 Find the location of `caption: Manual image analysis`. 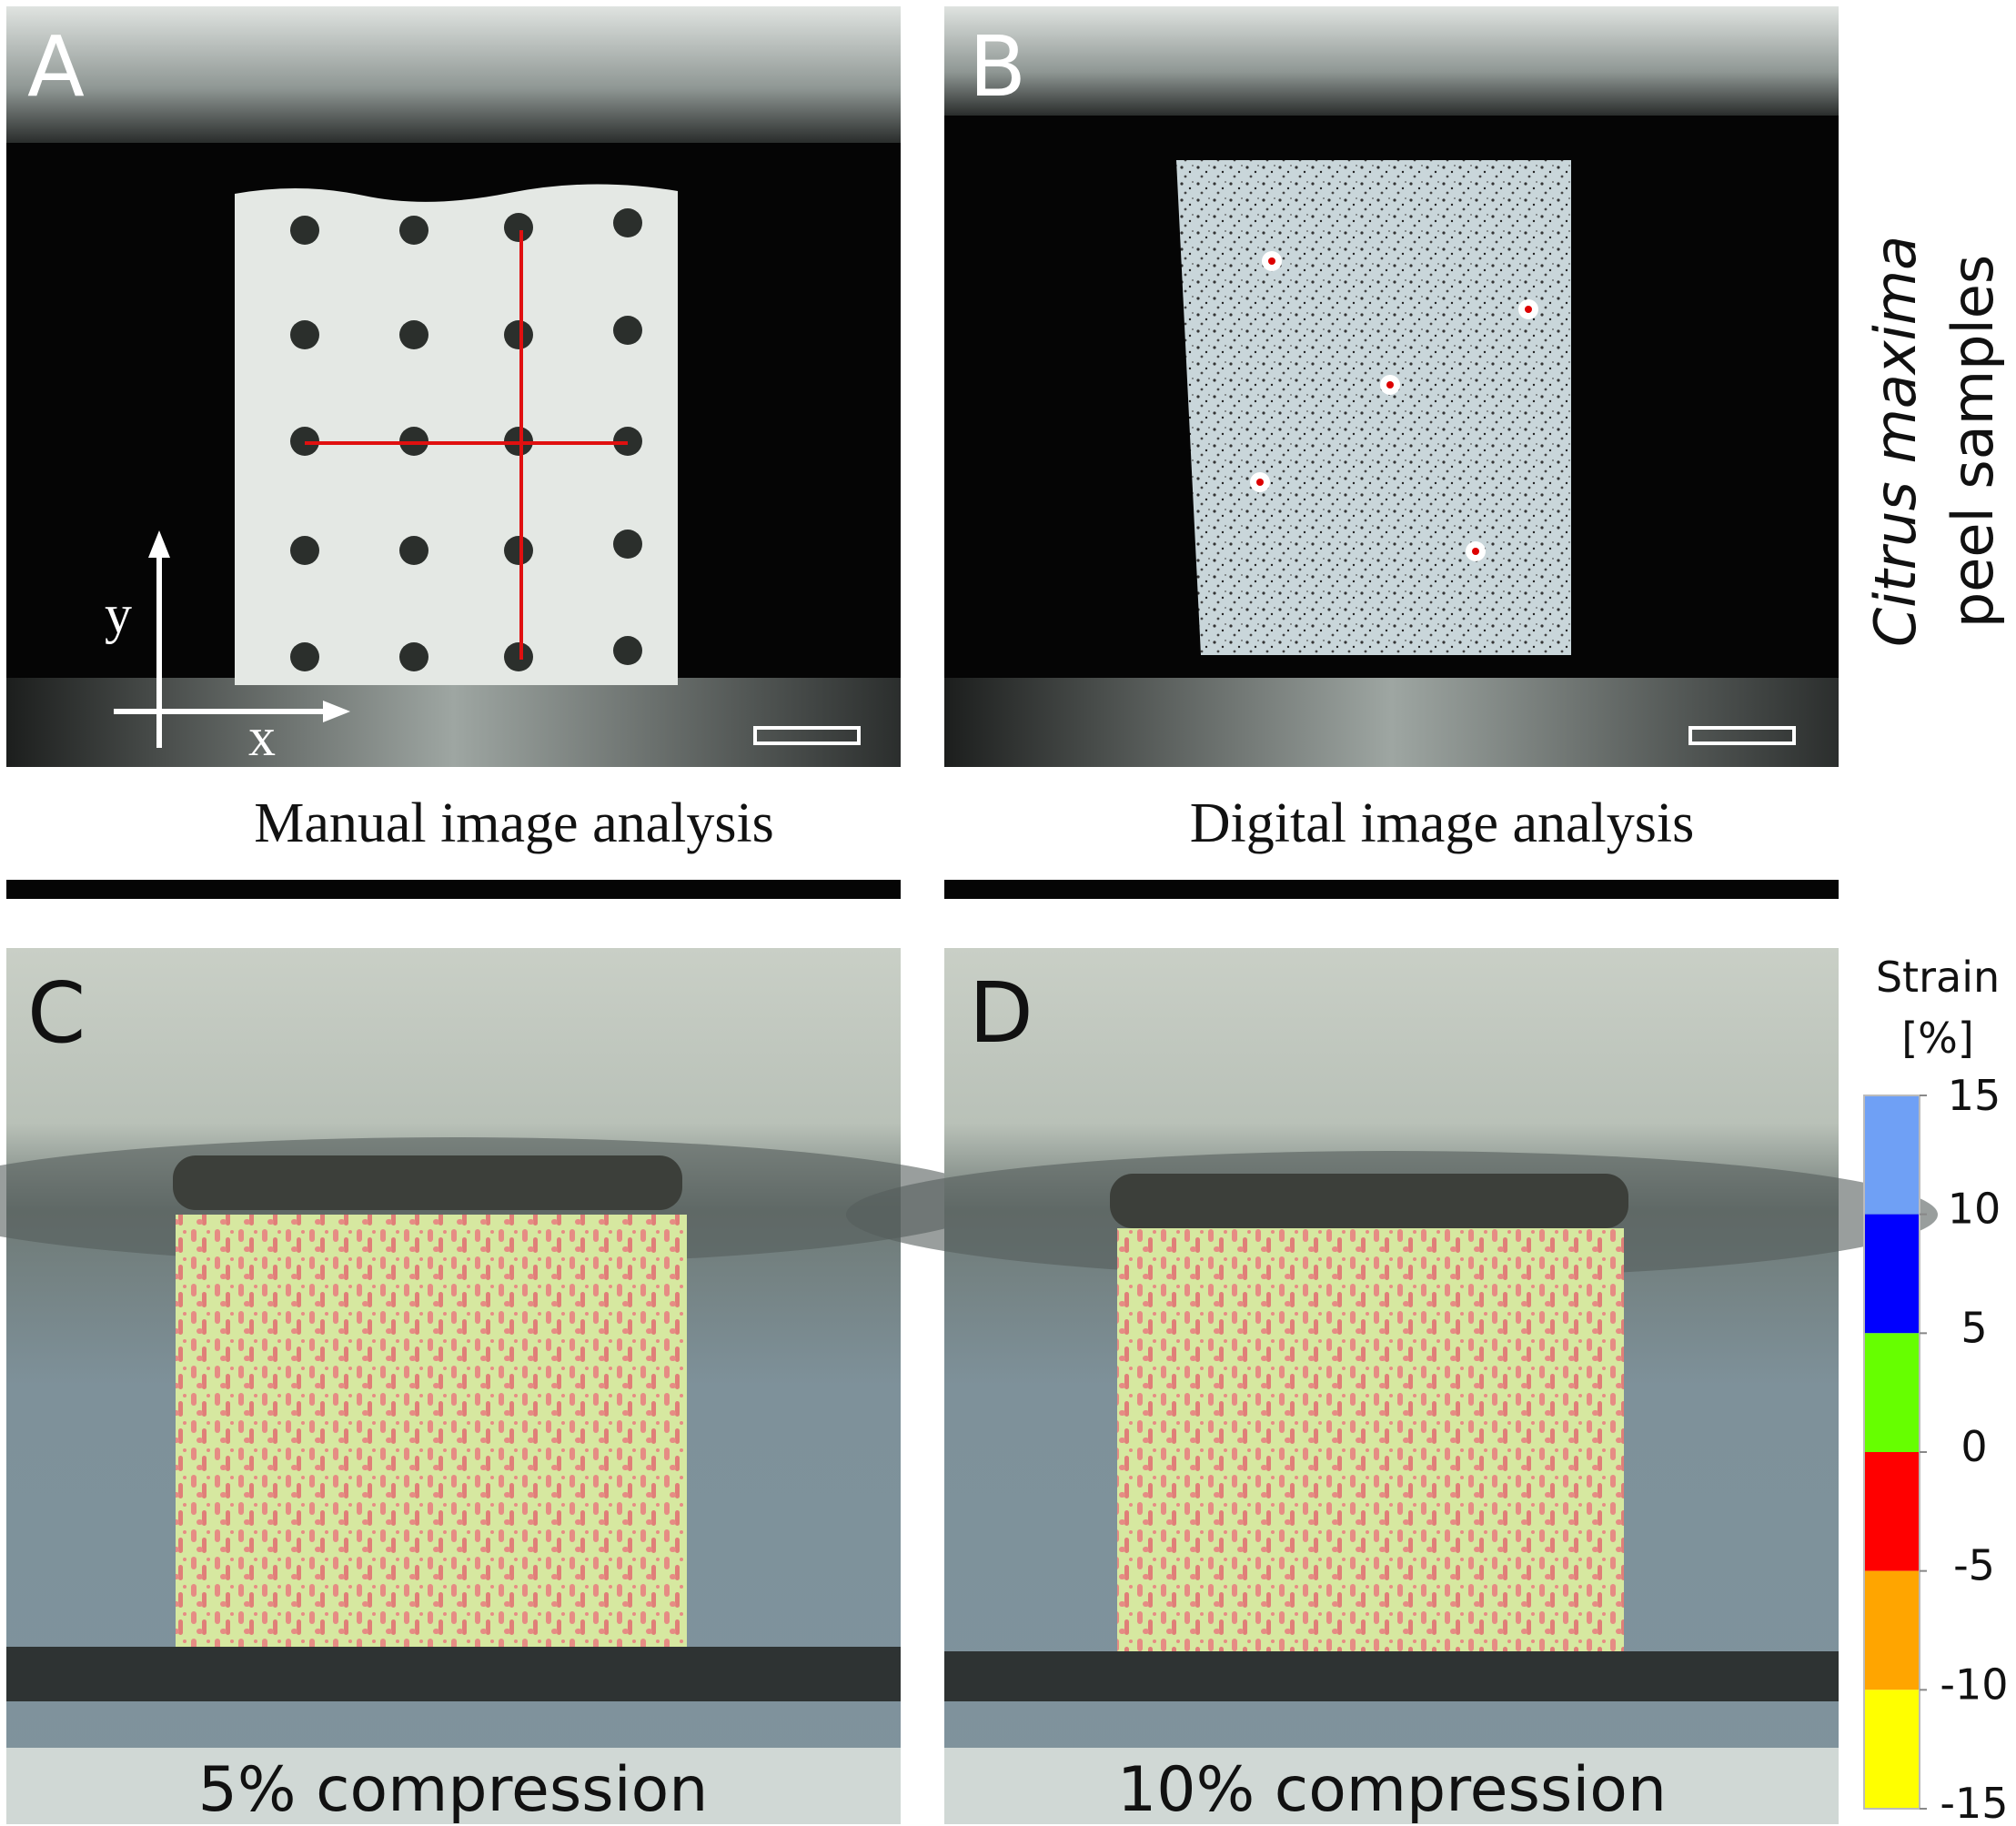

caption: Manual image analysis is located at coordinates (514, 823).